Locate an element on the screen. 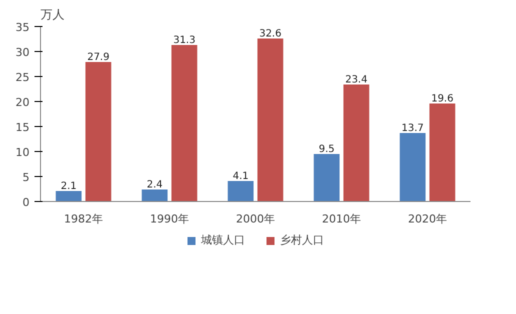  x-tick-label: 2020年 is located at coordinates (428, 219).